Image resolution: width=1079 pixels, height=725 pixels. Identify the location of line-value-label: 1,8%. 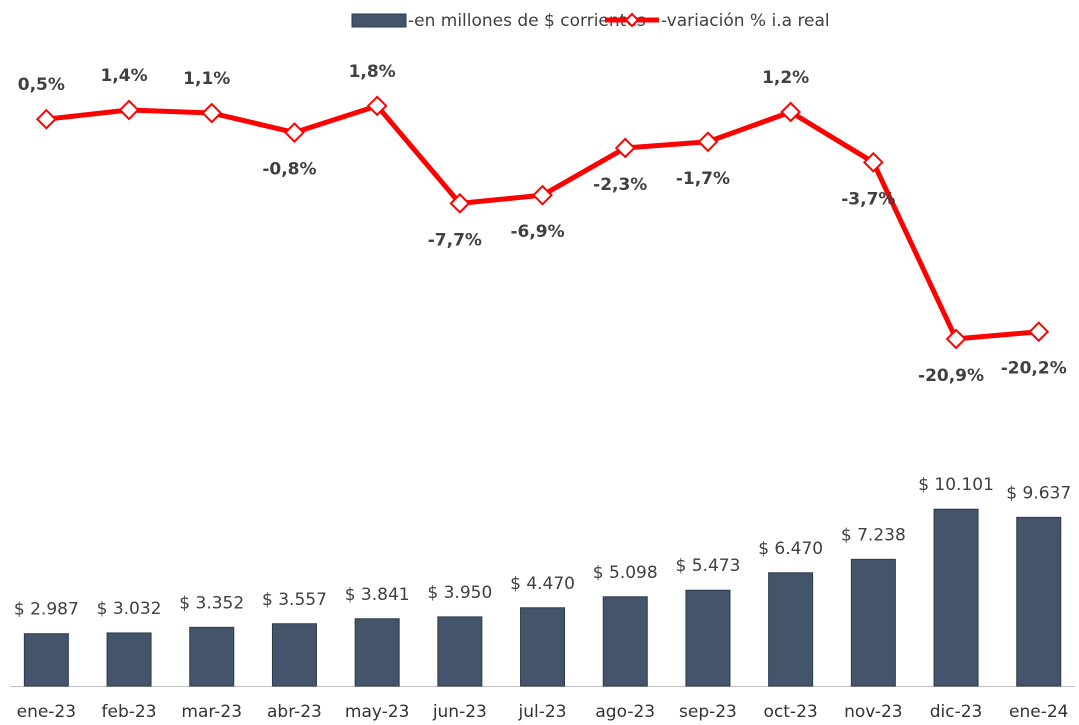
(372, 72).